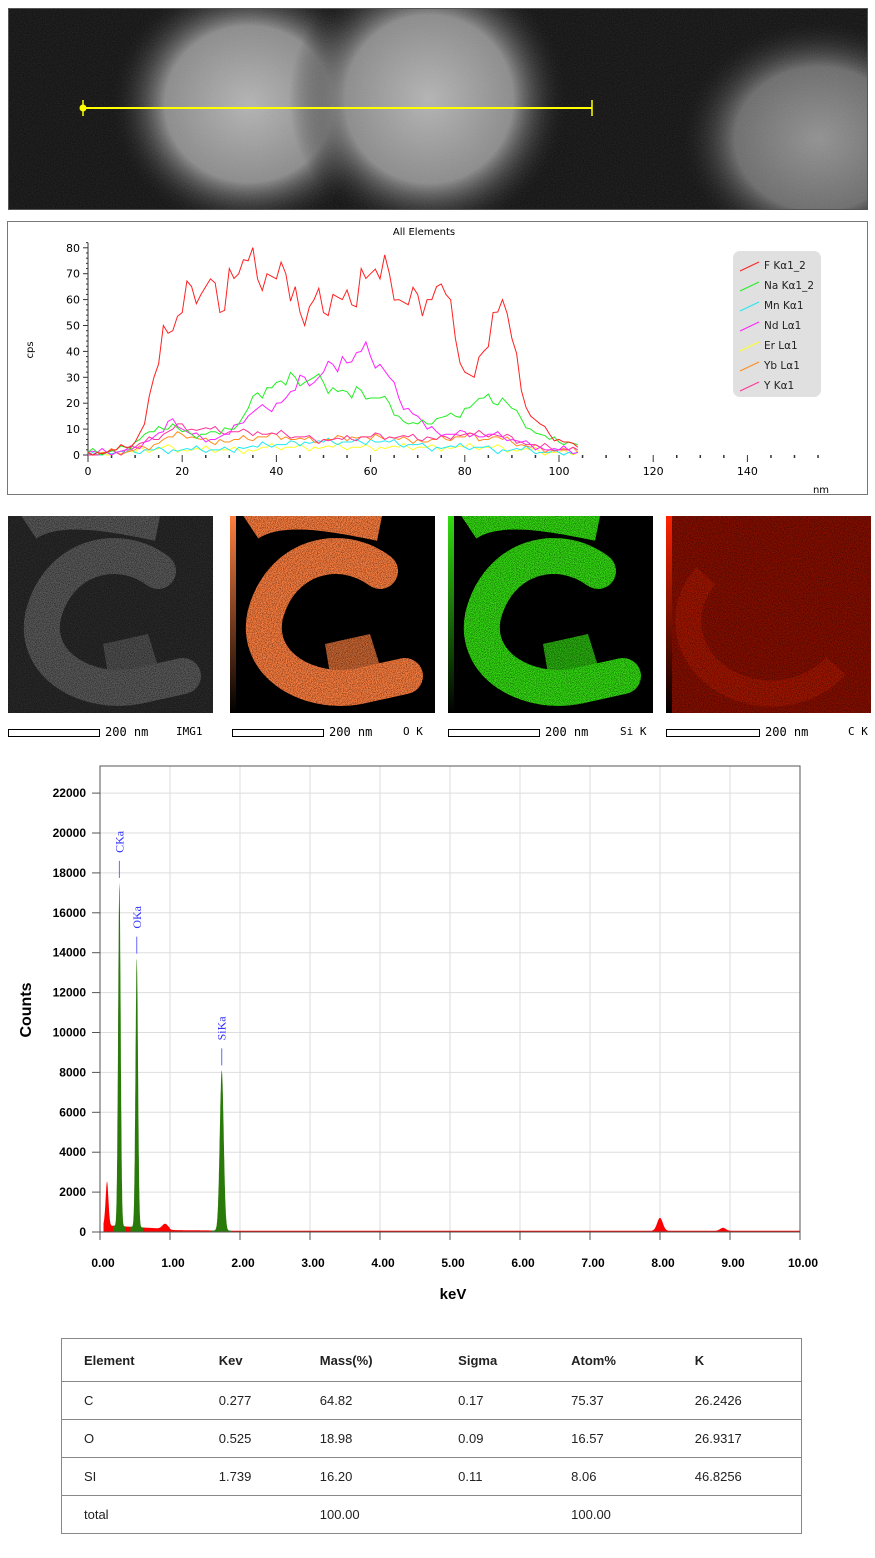 The width and height of the screenshot is (875, 1558). What do you see at coordinates (493, 1360) in the screenshot?
I see `column-header: Sigma` at bounding box center [493, 1360].